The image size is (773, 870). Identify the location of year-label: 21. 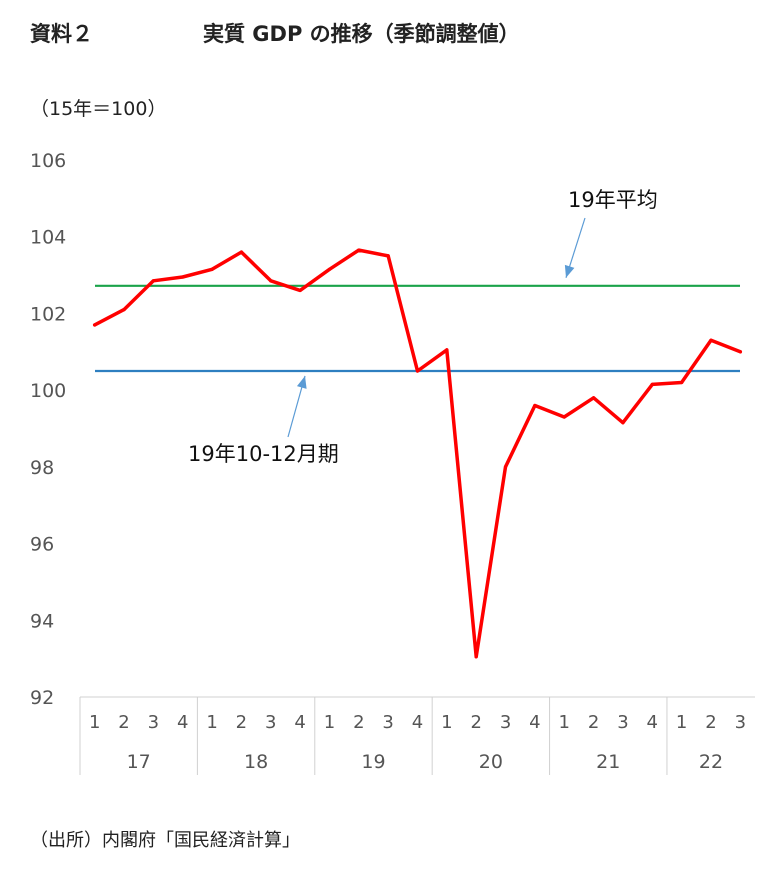
(608, 762).